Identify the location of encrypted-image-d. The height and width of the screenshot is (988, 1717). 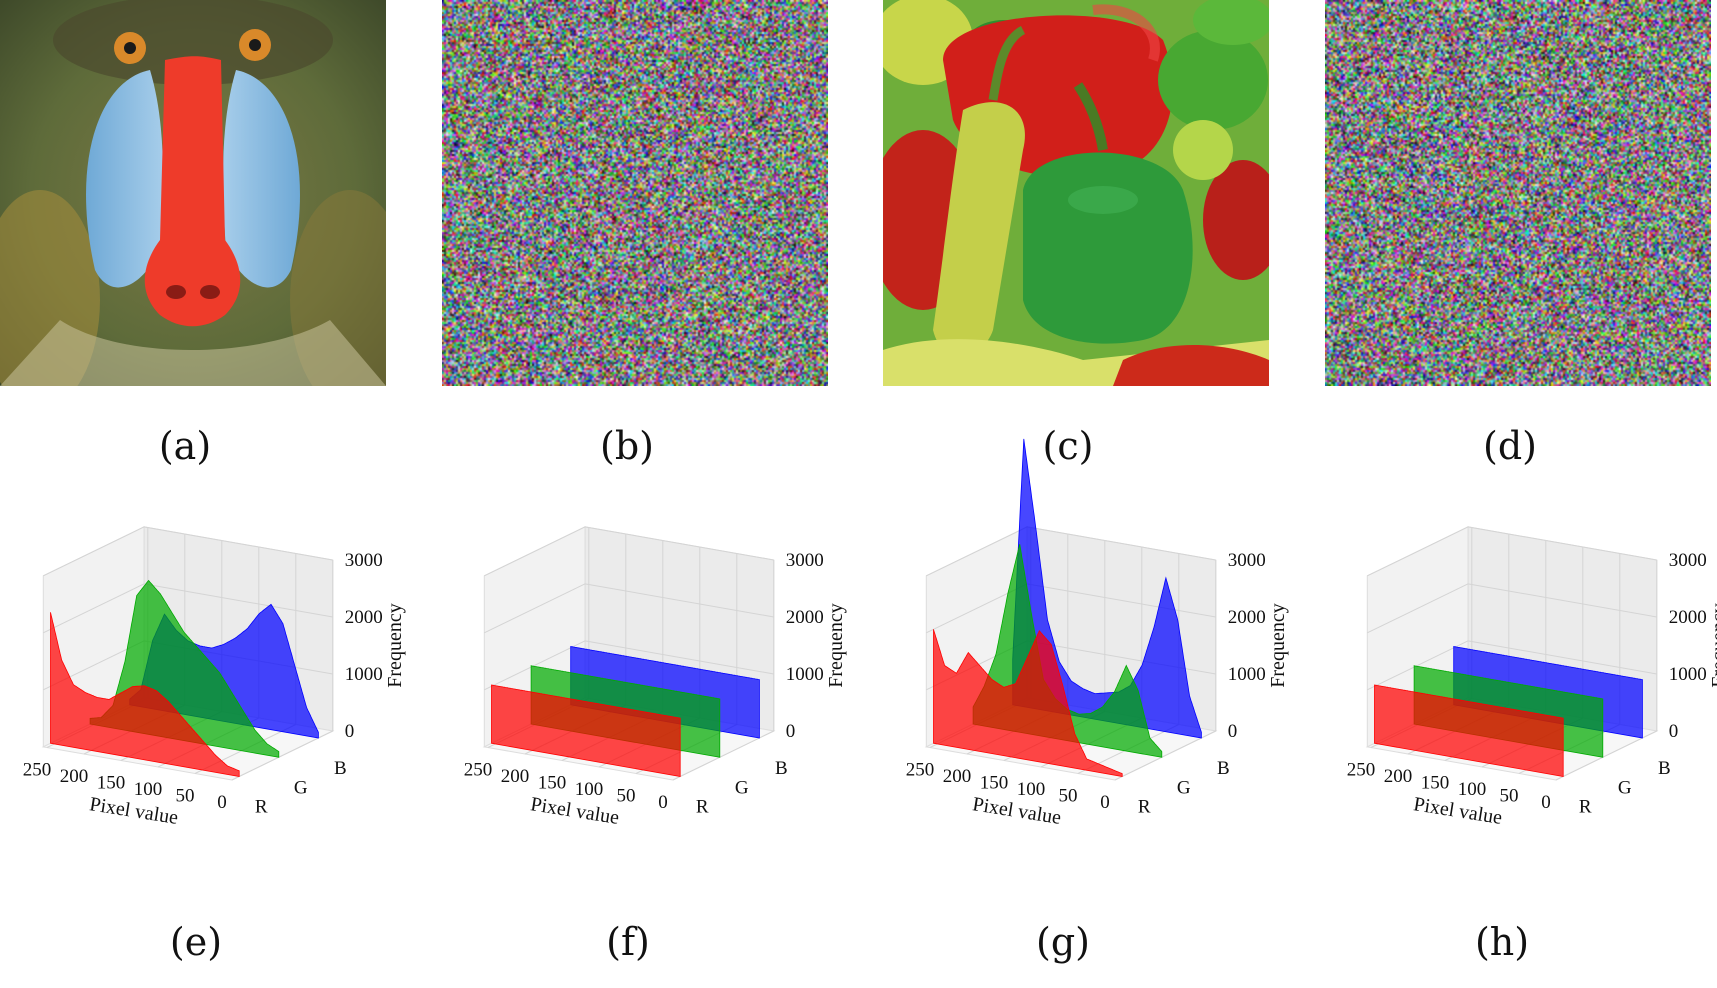
(1518, 193).